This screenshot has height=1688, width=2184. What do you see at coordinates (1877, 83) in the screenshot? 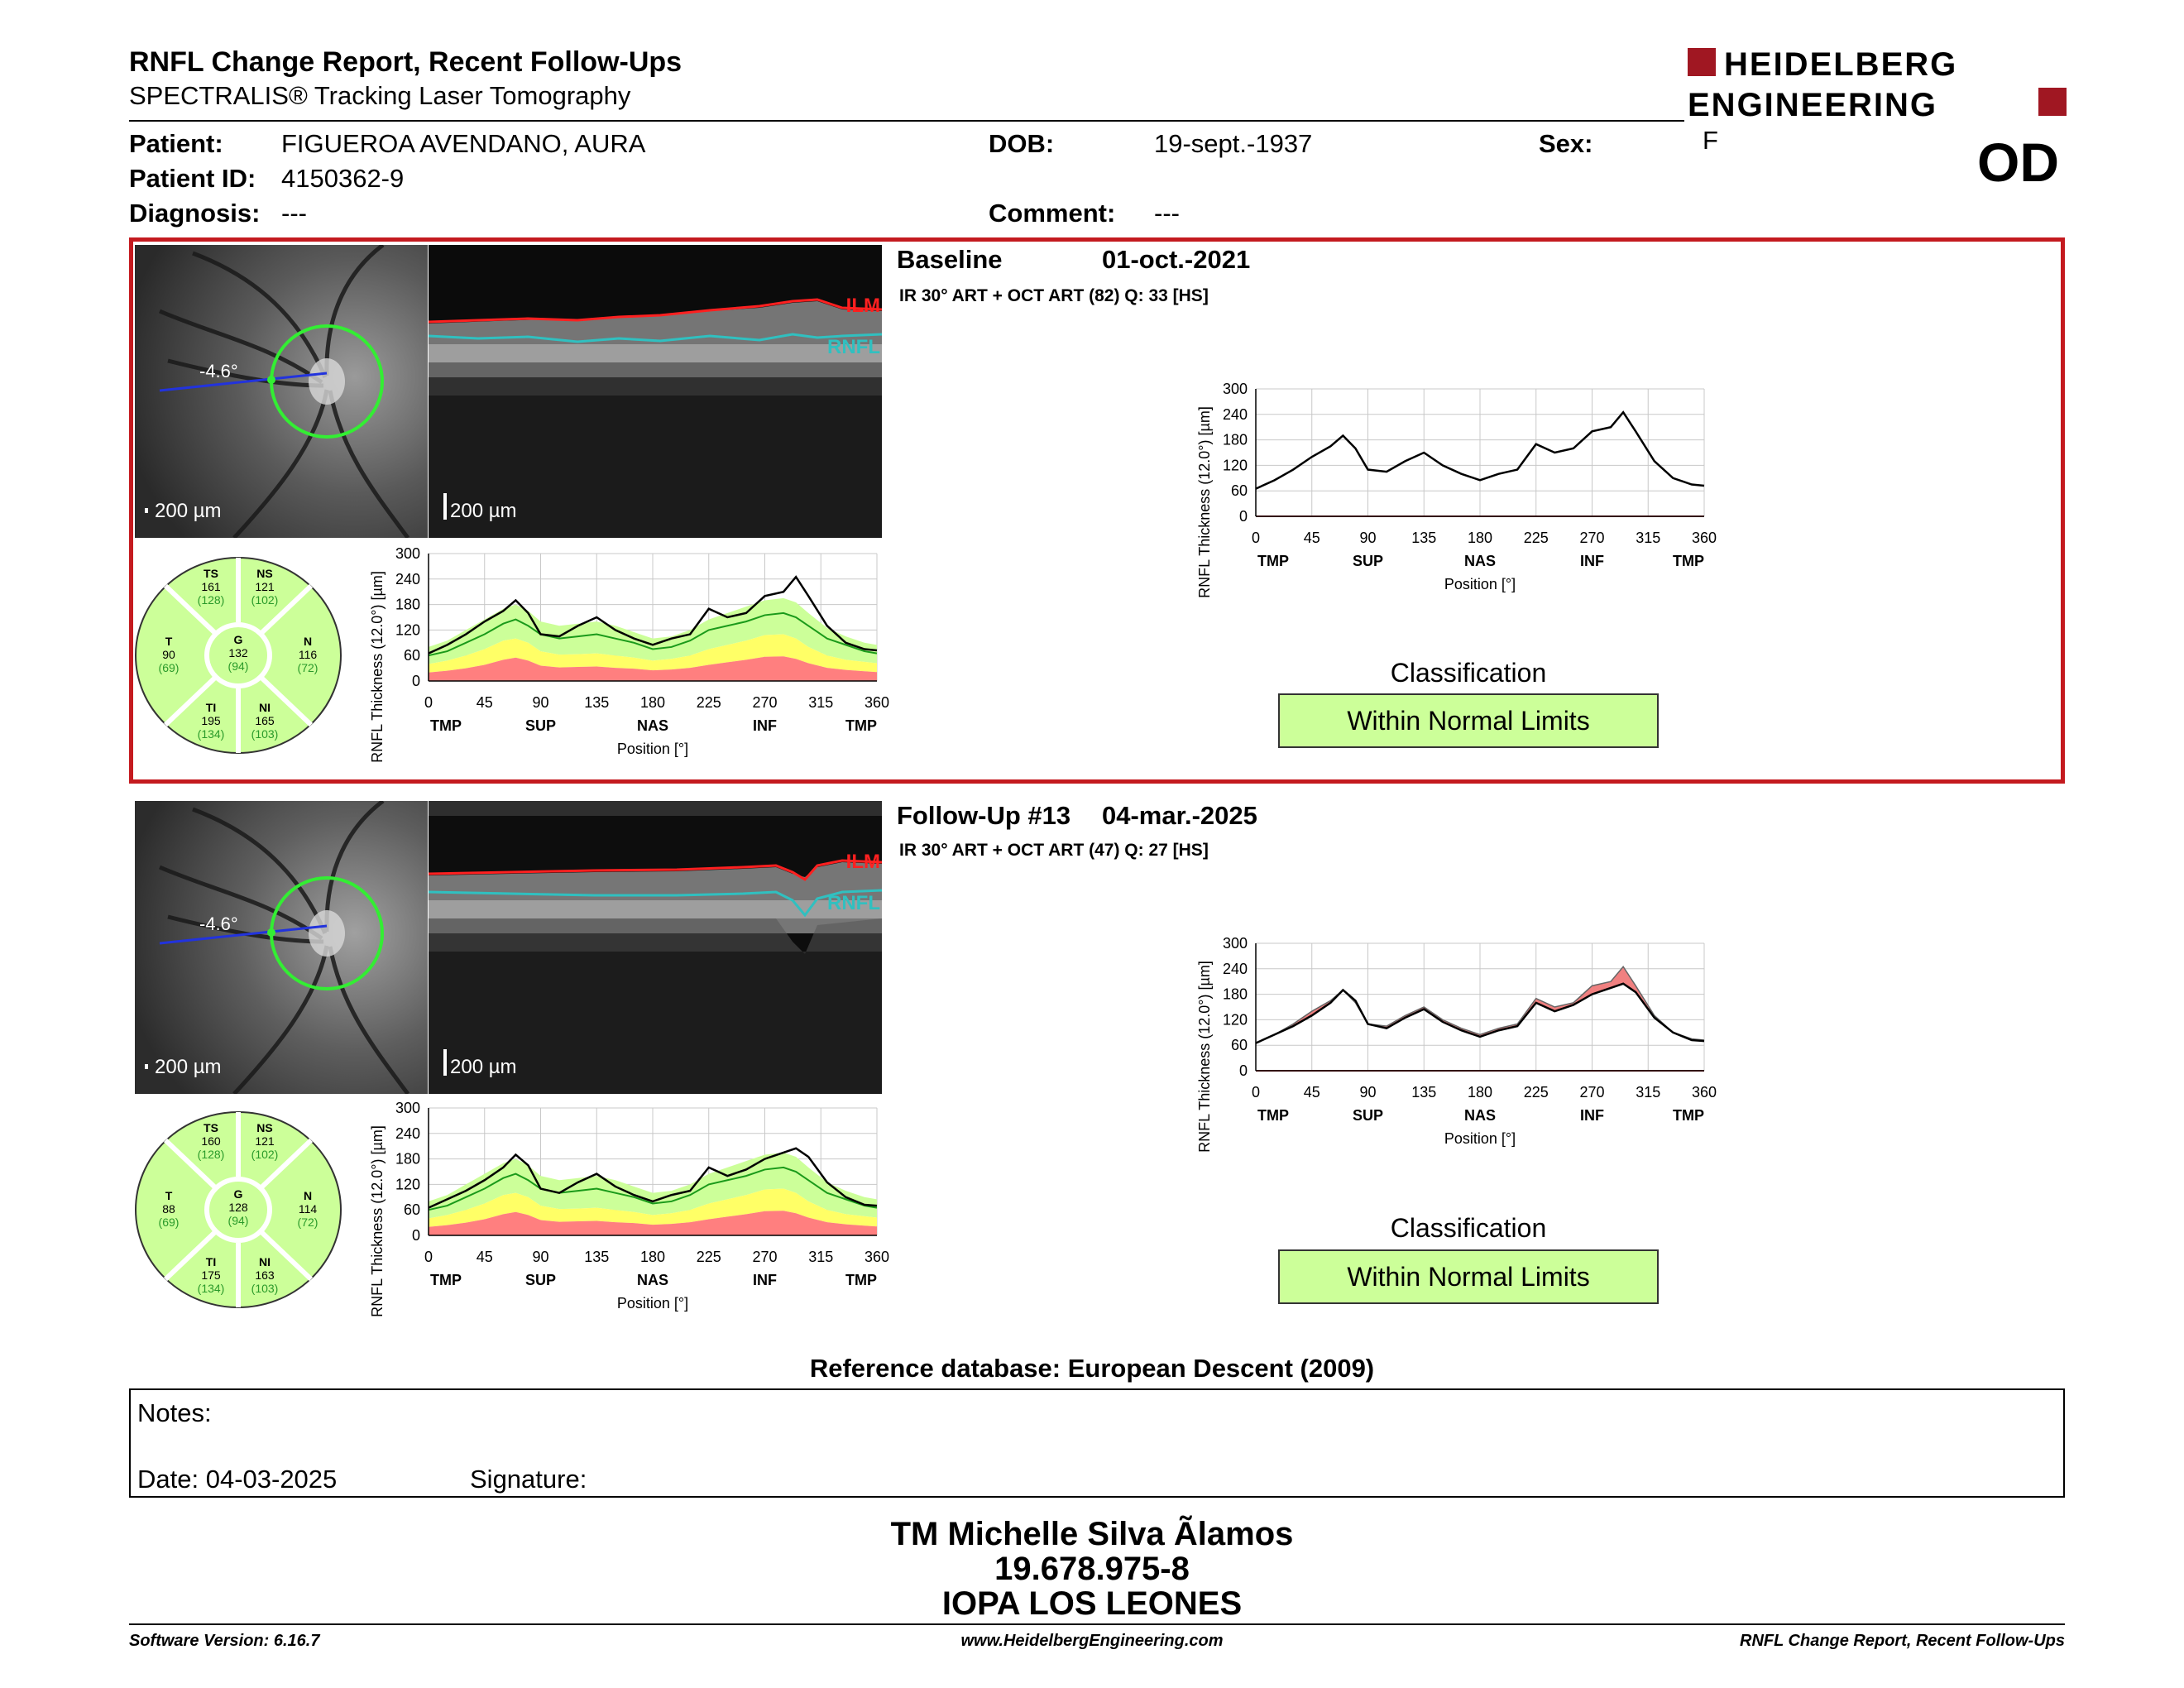
I see `heidelberg-logo: HEIDELBERG ENGINEERING` at bounding box center [1877, 83].